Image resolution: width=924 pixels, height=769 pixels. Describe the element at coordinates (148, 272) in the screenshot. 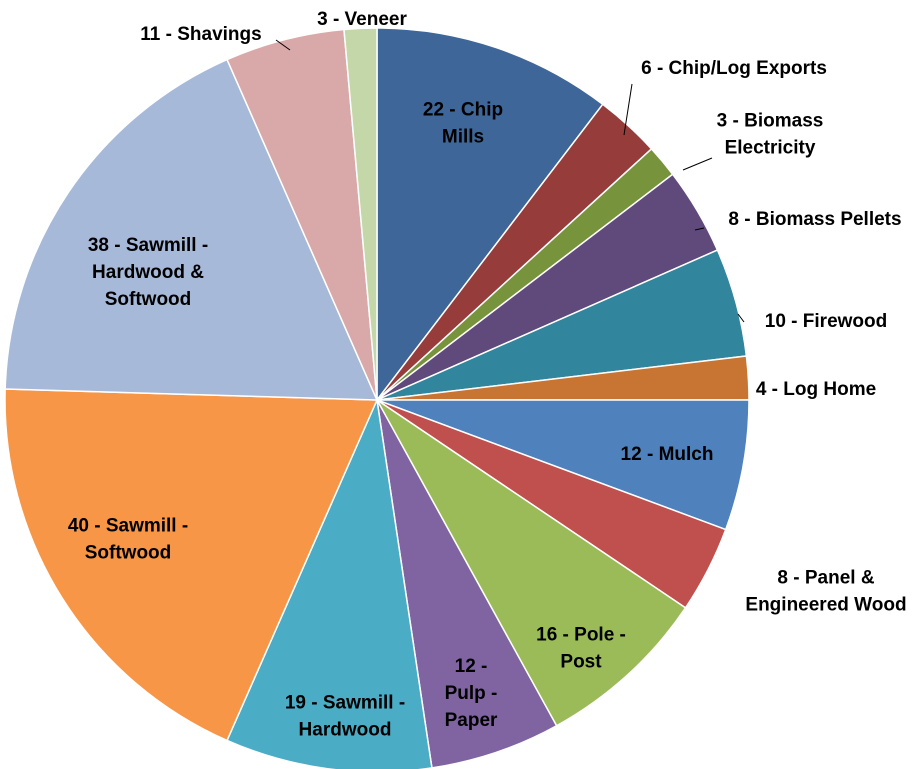

I see `data-label: 38 - Sawmill -Hardwood & Softwood` at that location.